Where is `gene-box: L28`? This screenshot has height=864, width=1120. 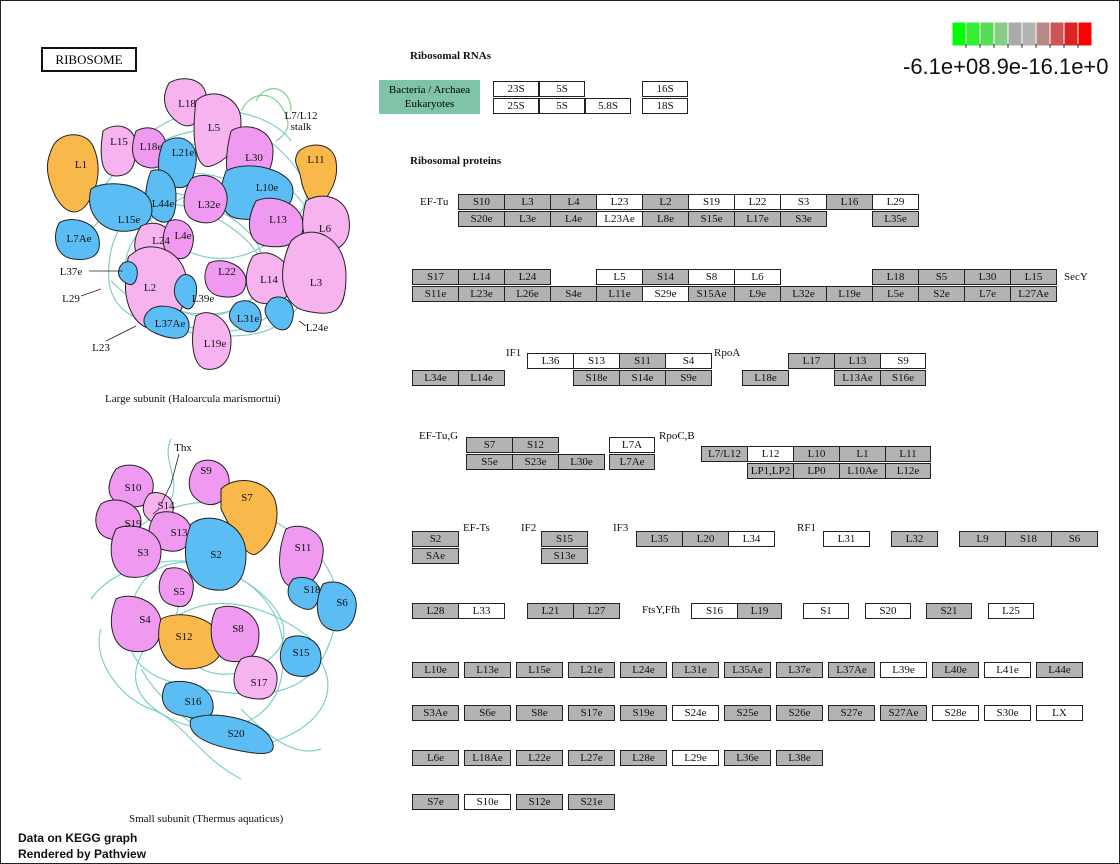
gene-box: L28 is located at coordinates (435, 611).